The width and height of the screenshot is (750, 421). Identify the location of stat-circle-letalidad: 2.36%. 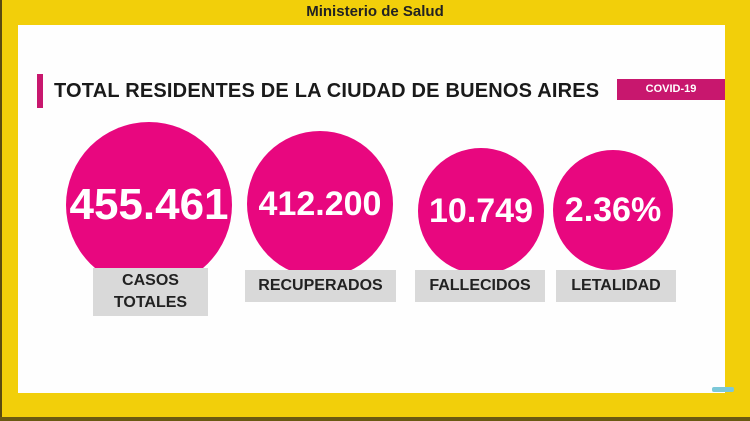
(613, 210).